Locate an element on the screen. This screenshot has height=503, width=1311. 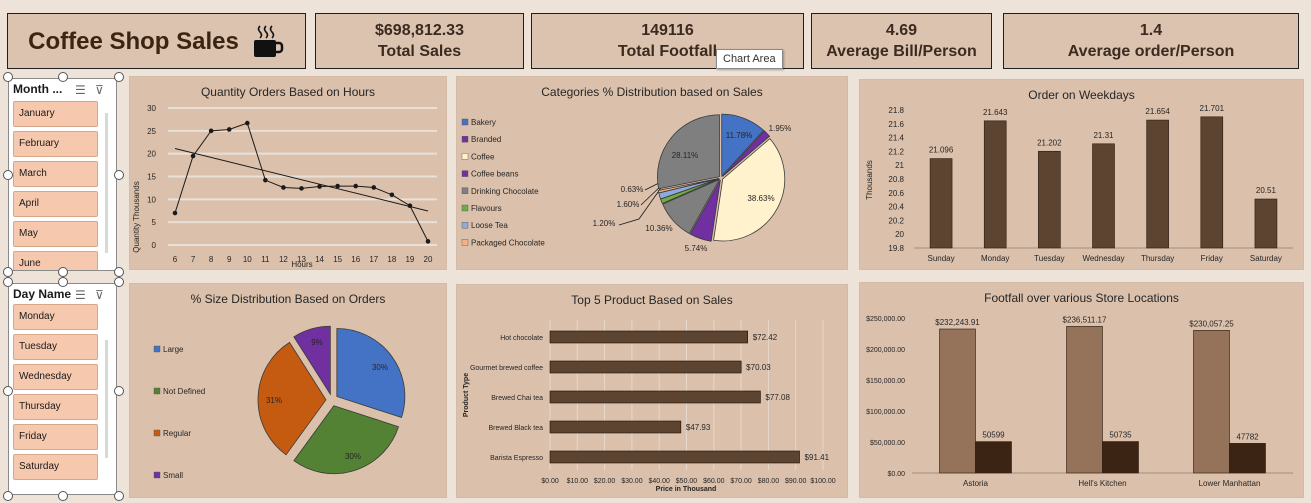
slicer-item: Friday is located at coordinates (55, 437).